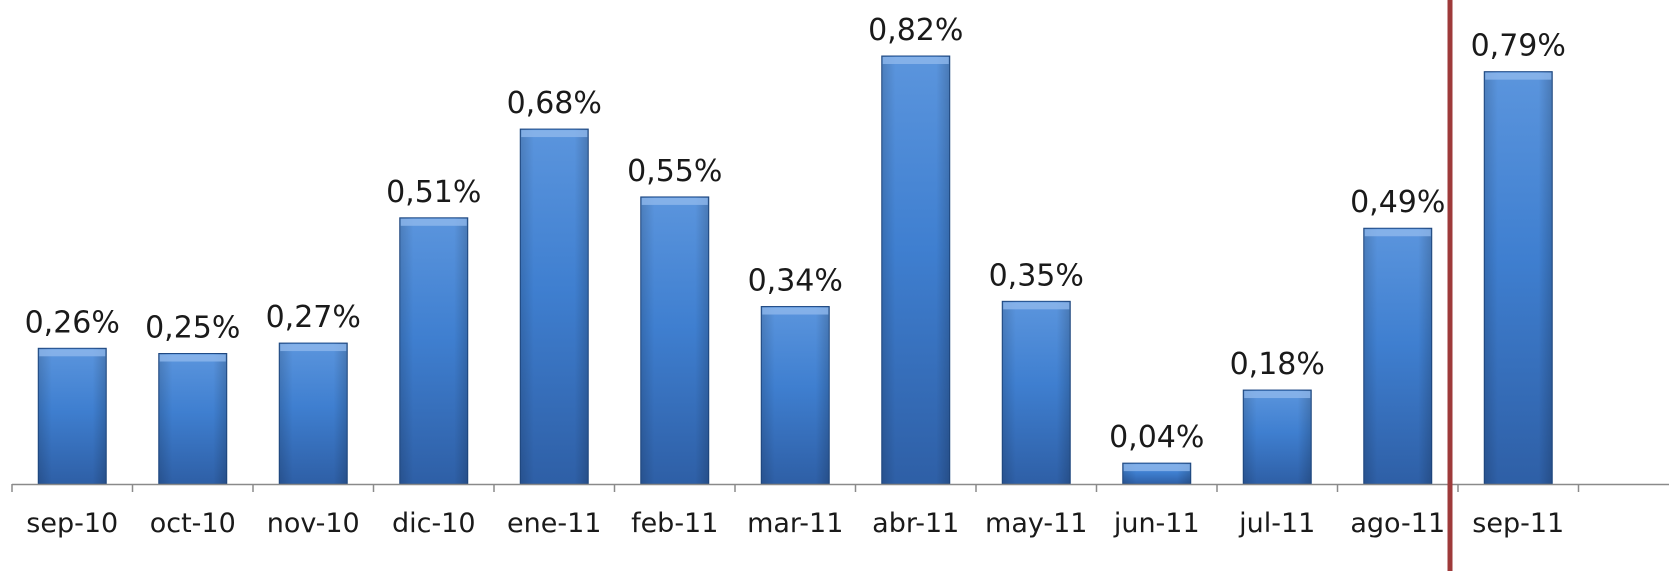  Describe the element at coordinates (1036, 523) in the screenshot. I see `x-tick-label: may-11` at that location.